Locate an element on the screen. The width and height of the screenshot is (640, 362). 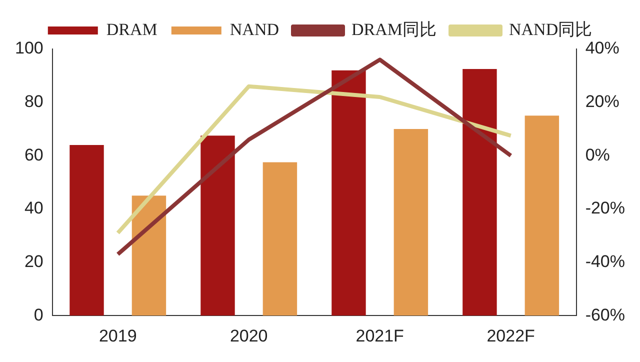
y2-tick-label: -20% is located at coordinates (605, 208).